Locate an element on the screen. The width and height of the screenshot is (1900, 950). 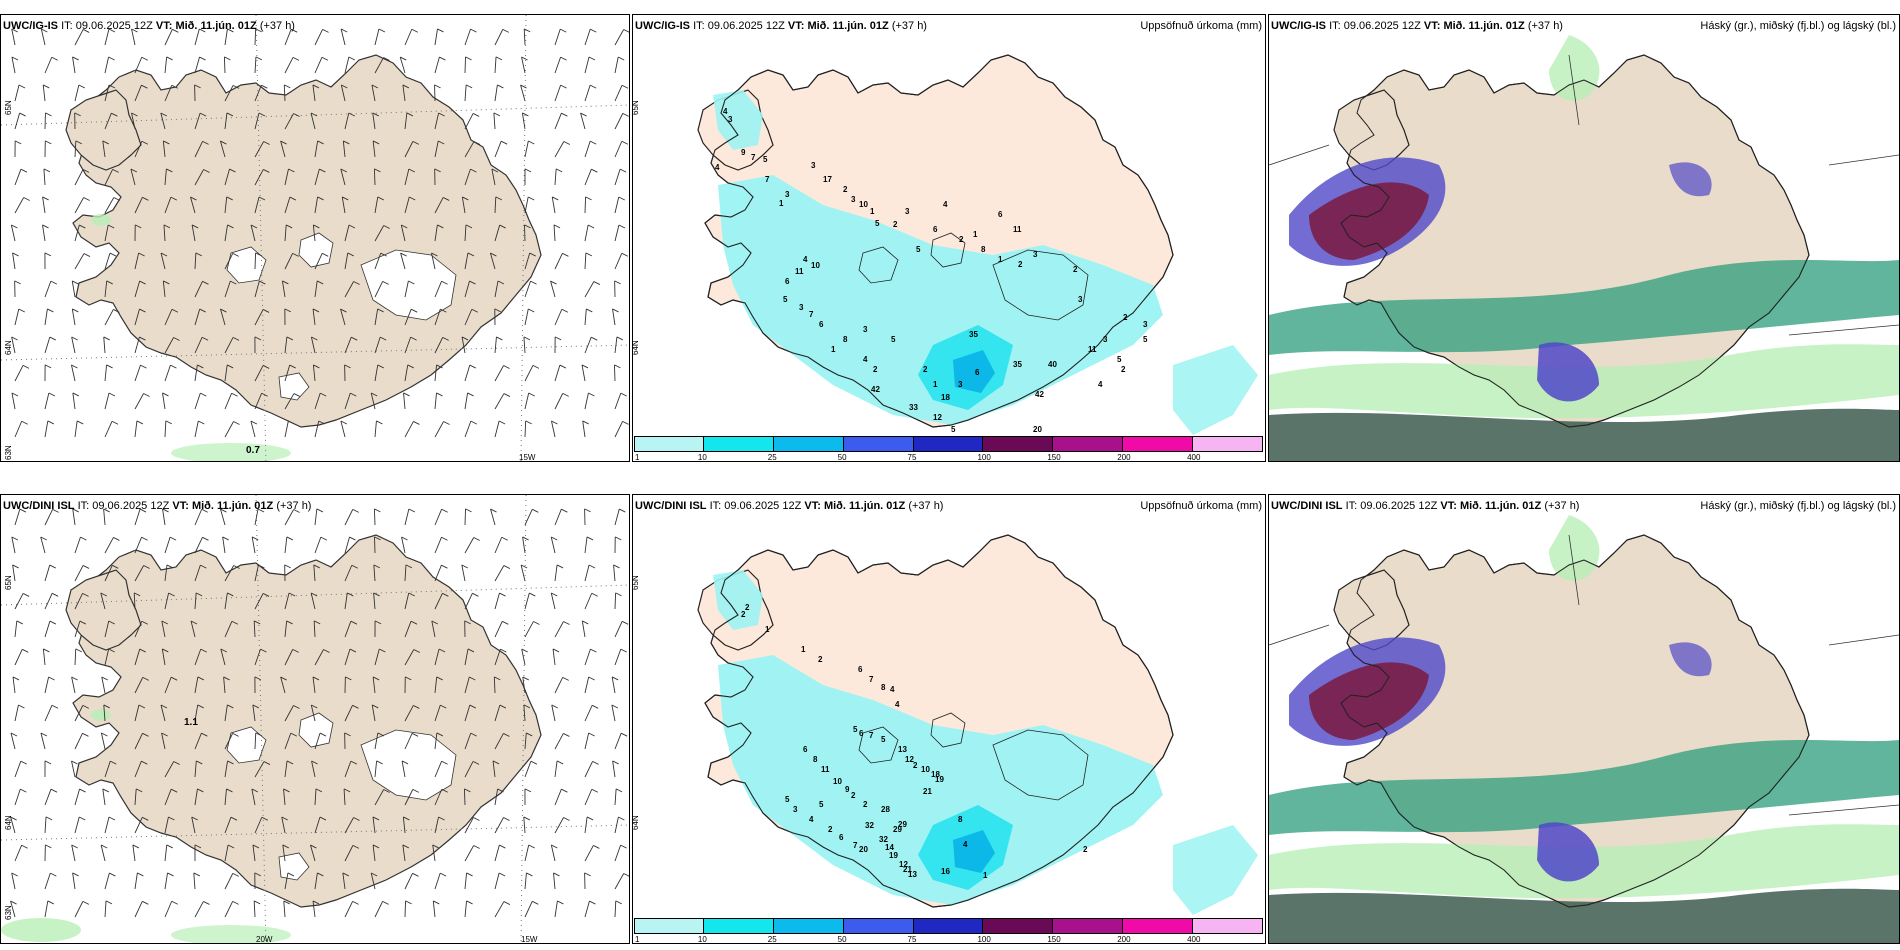
precip-value: 7 is located at coordinates (767, 179).